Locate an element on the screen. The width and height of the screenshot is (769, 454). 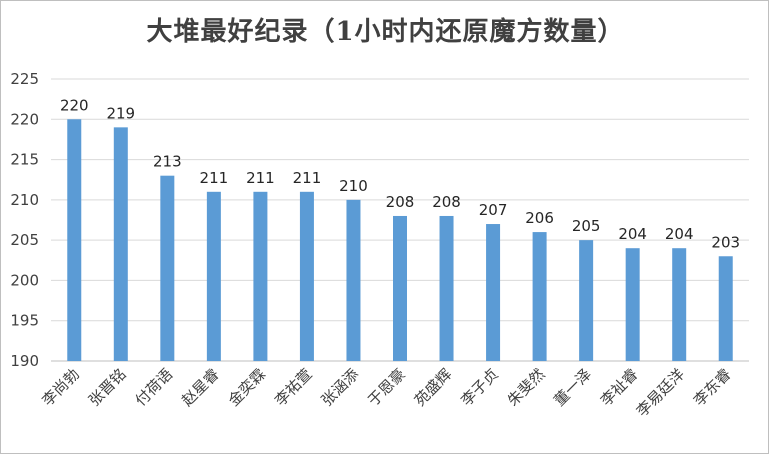
data-label: 206 is located at coordinates (539, 218).